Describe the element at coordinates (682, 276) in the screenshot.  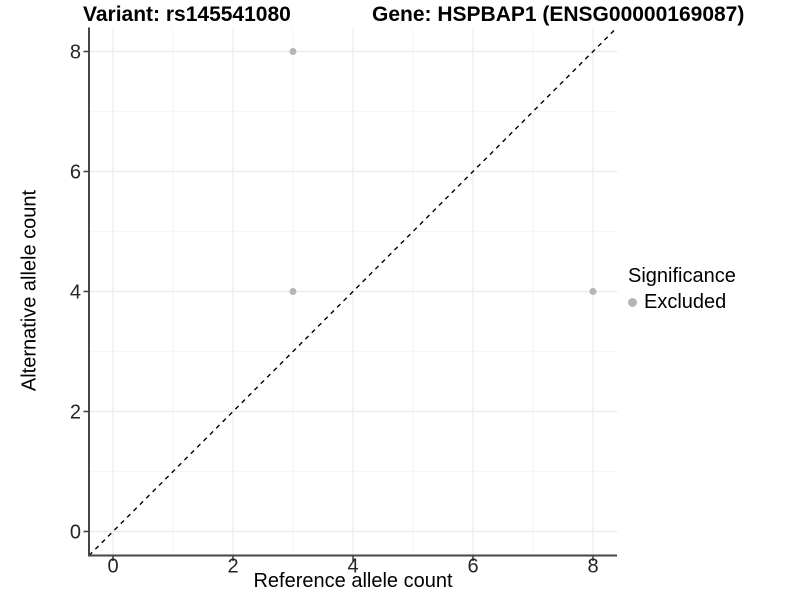
I see `legend-title: Significance` at that location.